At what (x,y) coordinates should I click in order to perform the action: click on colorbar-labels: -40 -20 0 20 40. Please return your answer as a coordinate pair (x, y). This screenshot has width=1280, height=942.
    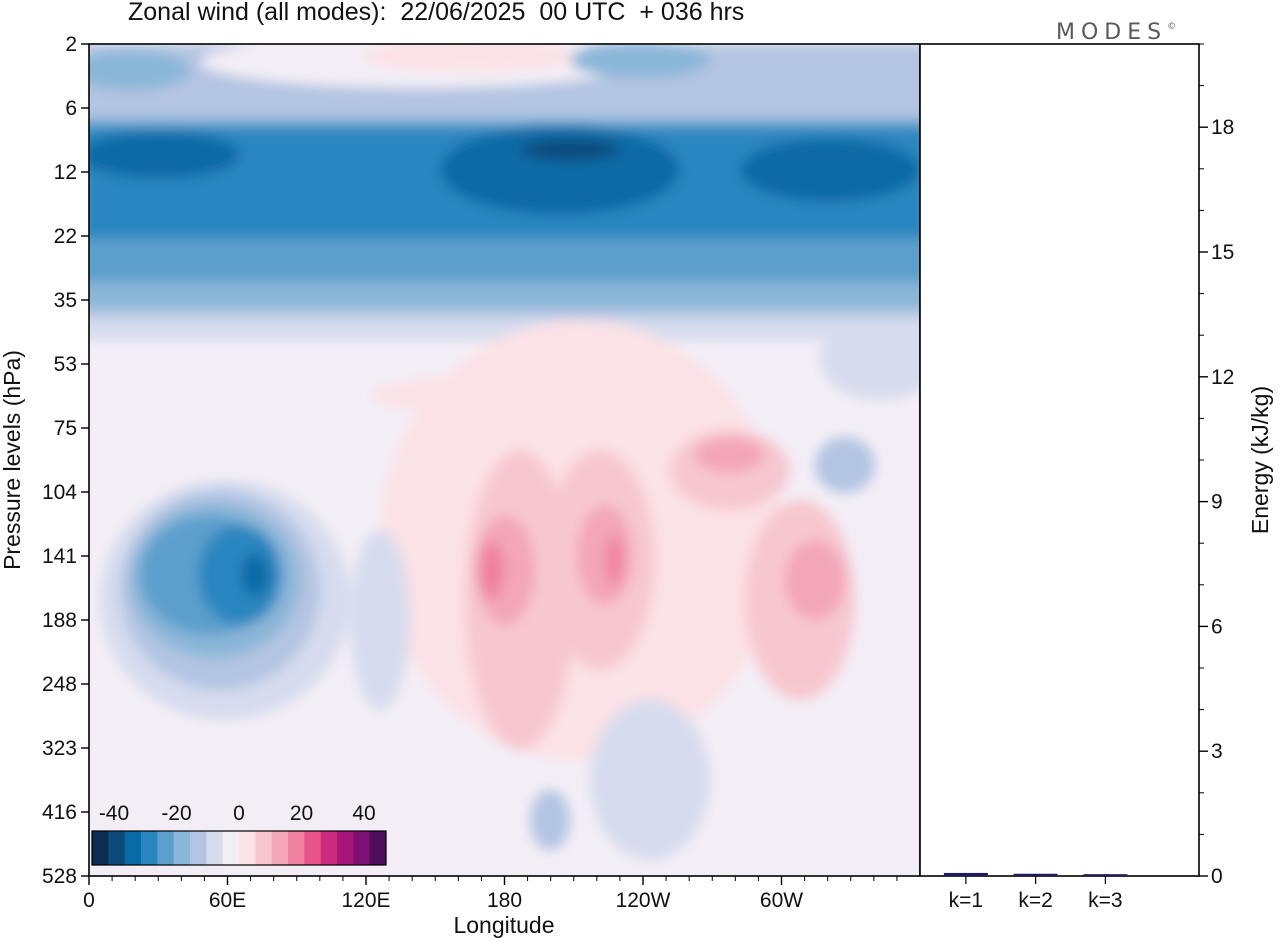
    Looking at the image, I should click on (237, 813).